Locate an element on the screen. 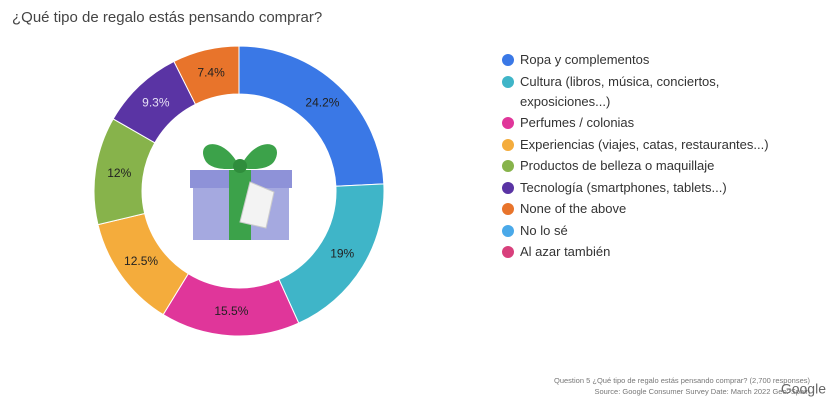  data-label: 9.3% is located at coordinates (156, 102).